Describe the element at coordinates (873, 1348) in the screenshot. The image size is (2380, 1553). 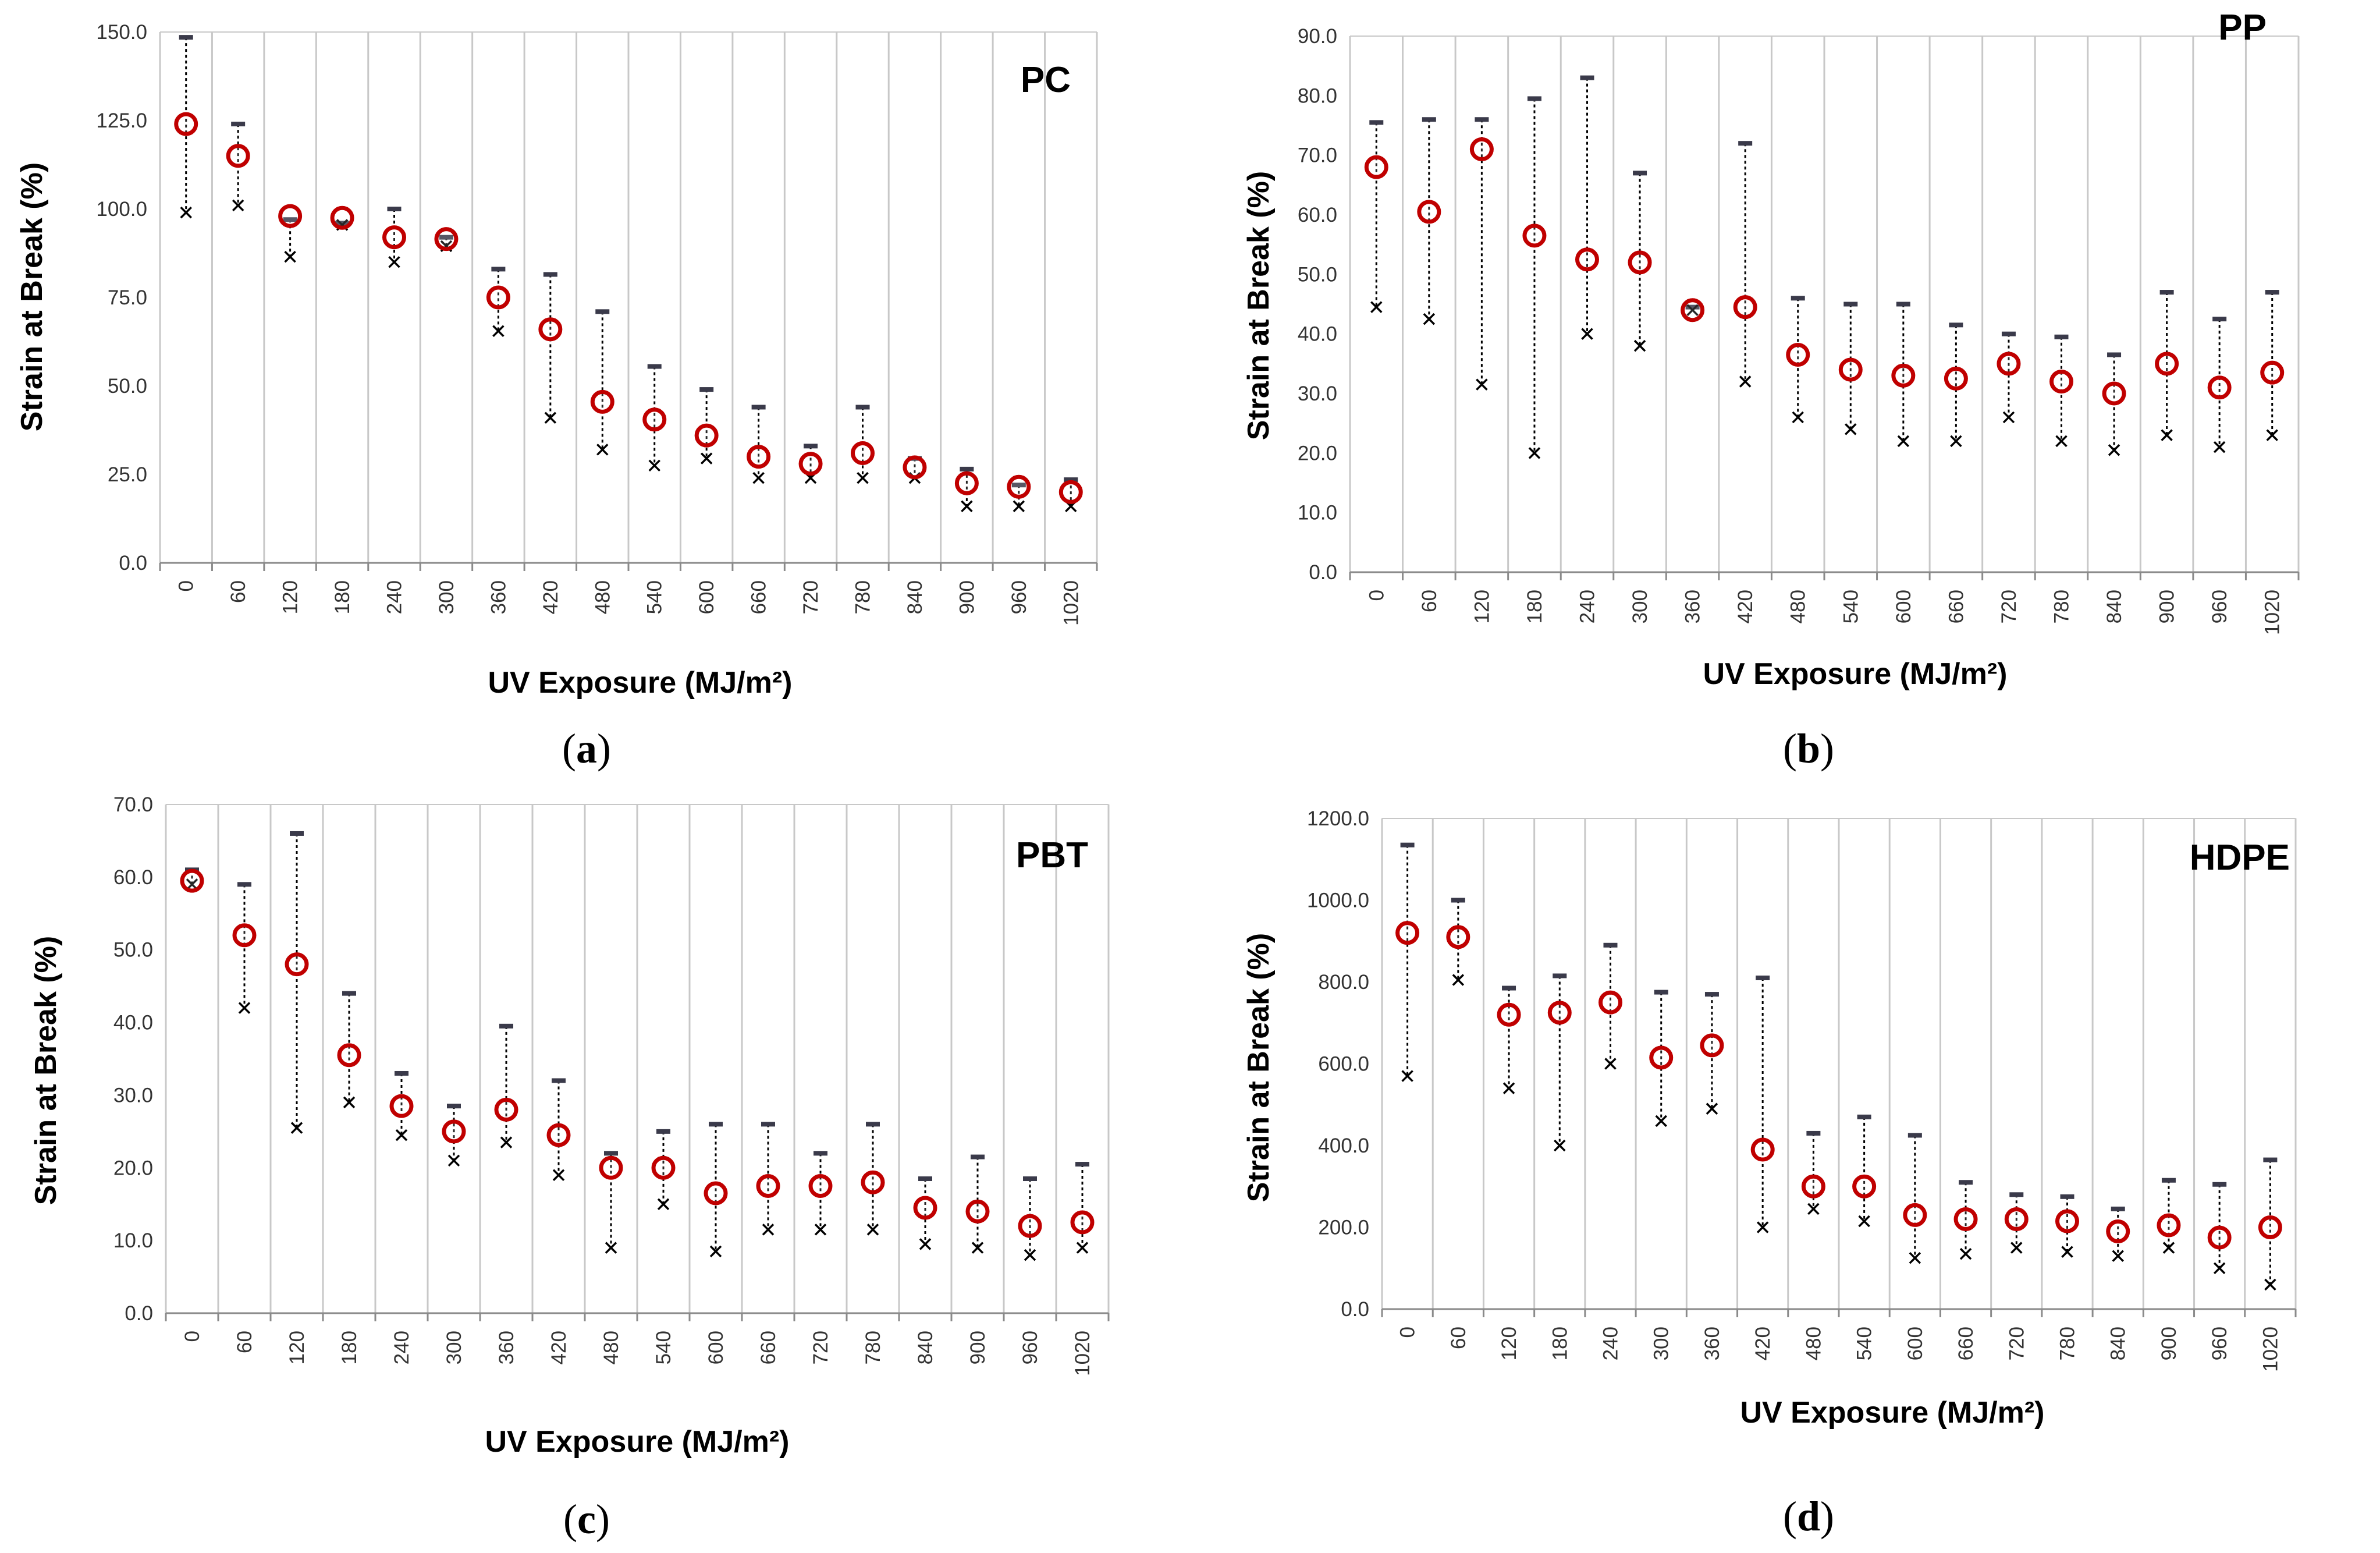
I see `x-tick-label-pbt: 780` at that location.